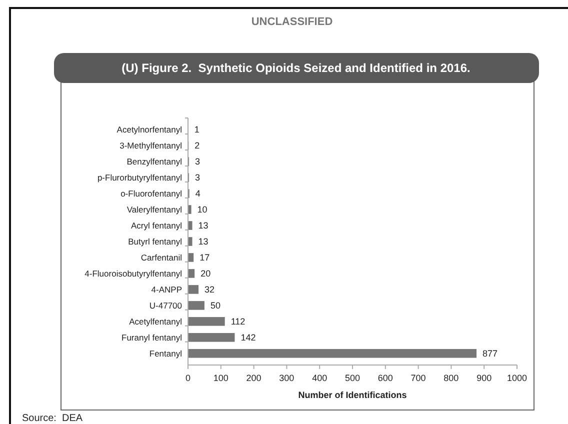 This screenshot has width=568, height=424. What do you see at coordinates (254, 378) in the screenshot?
I see `x-tick-label: 200` at bounding box center [254, 378].